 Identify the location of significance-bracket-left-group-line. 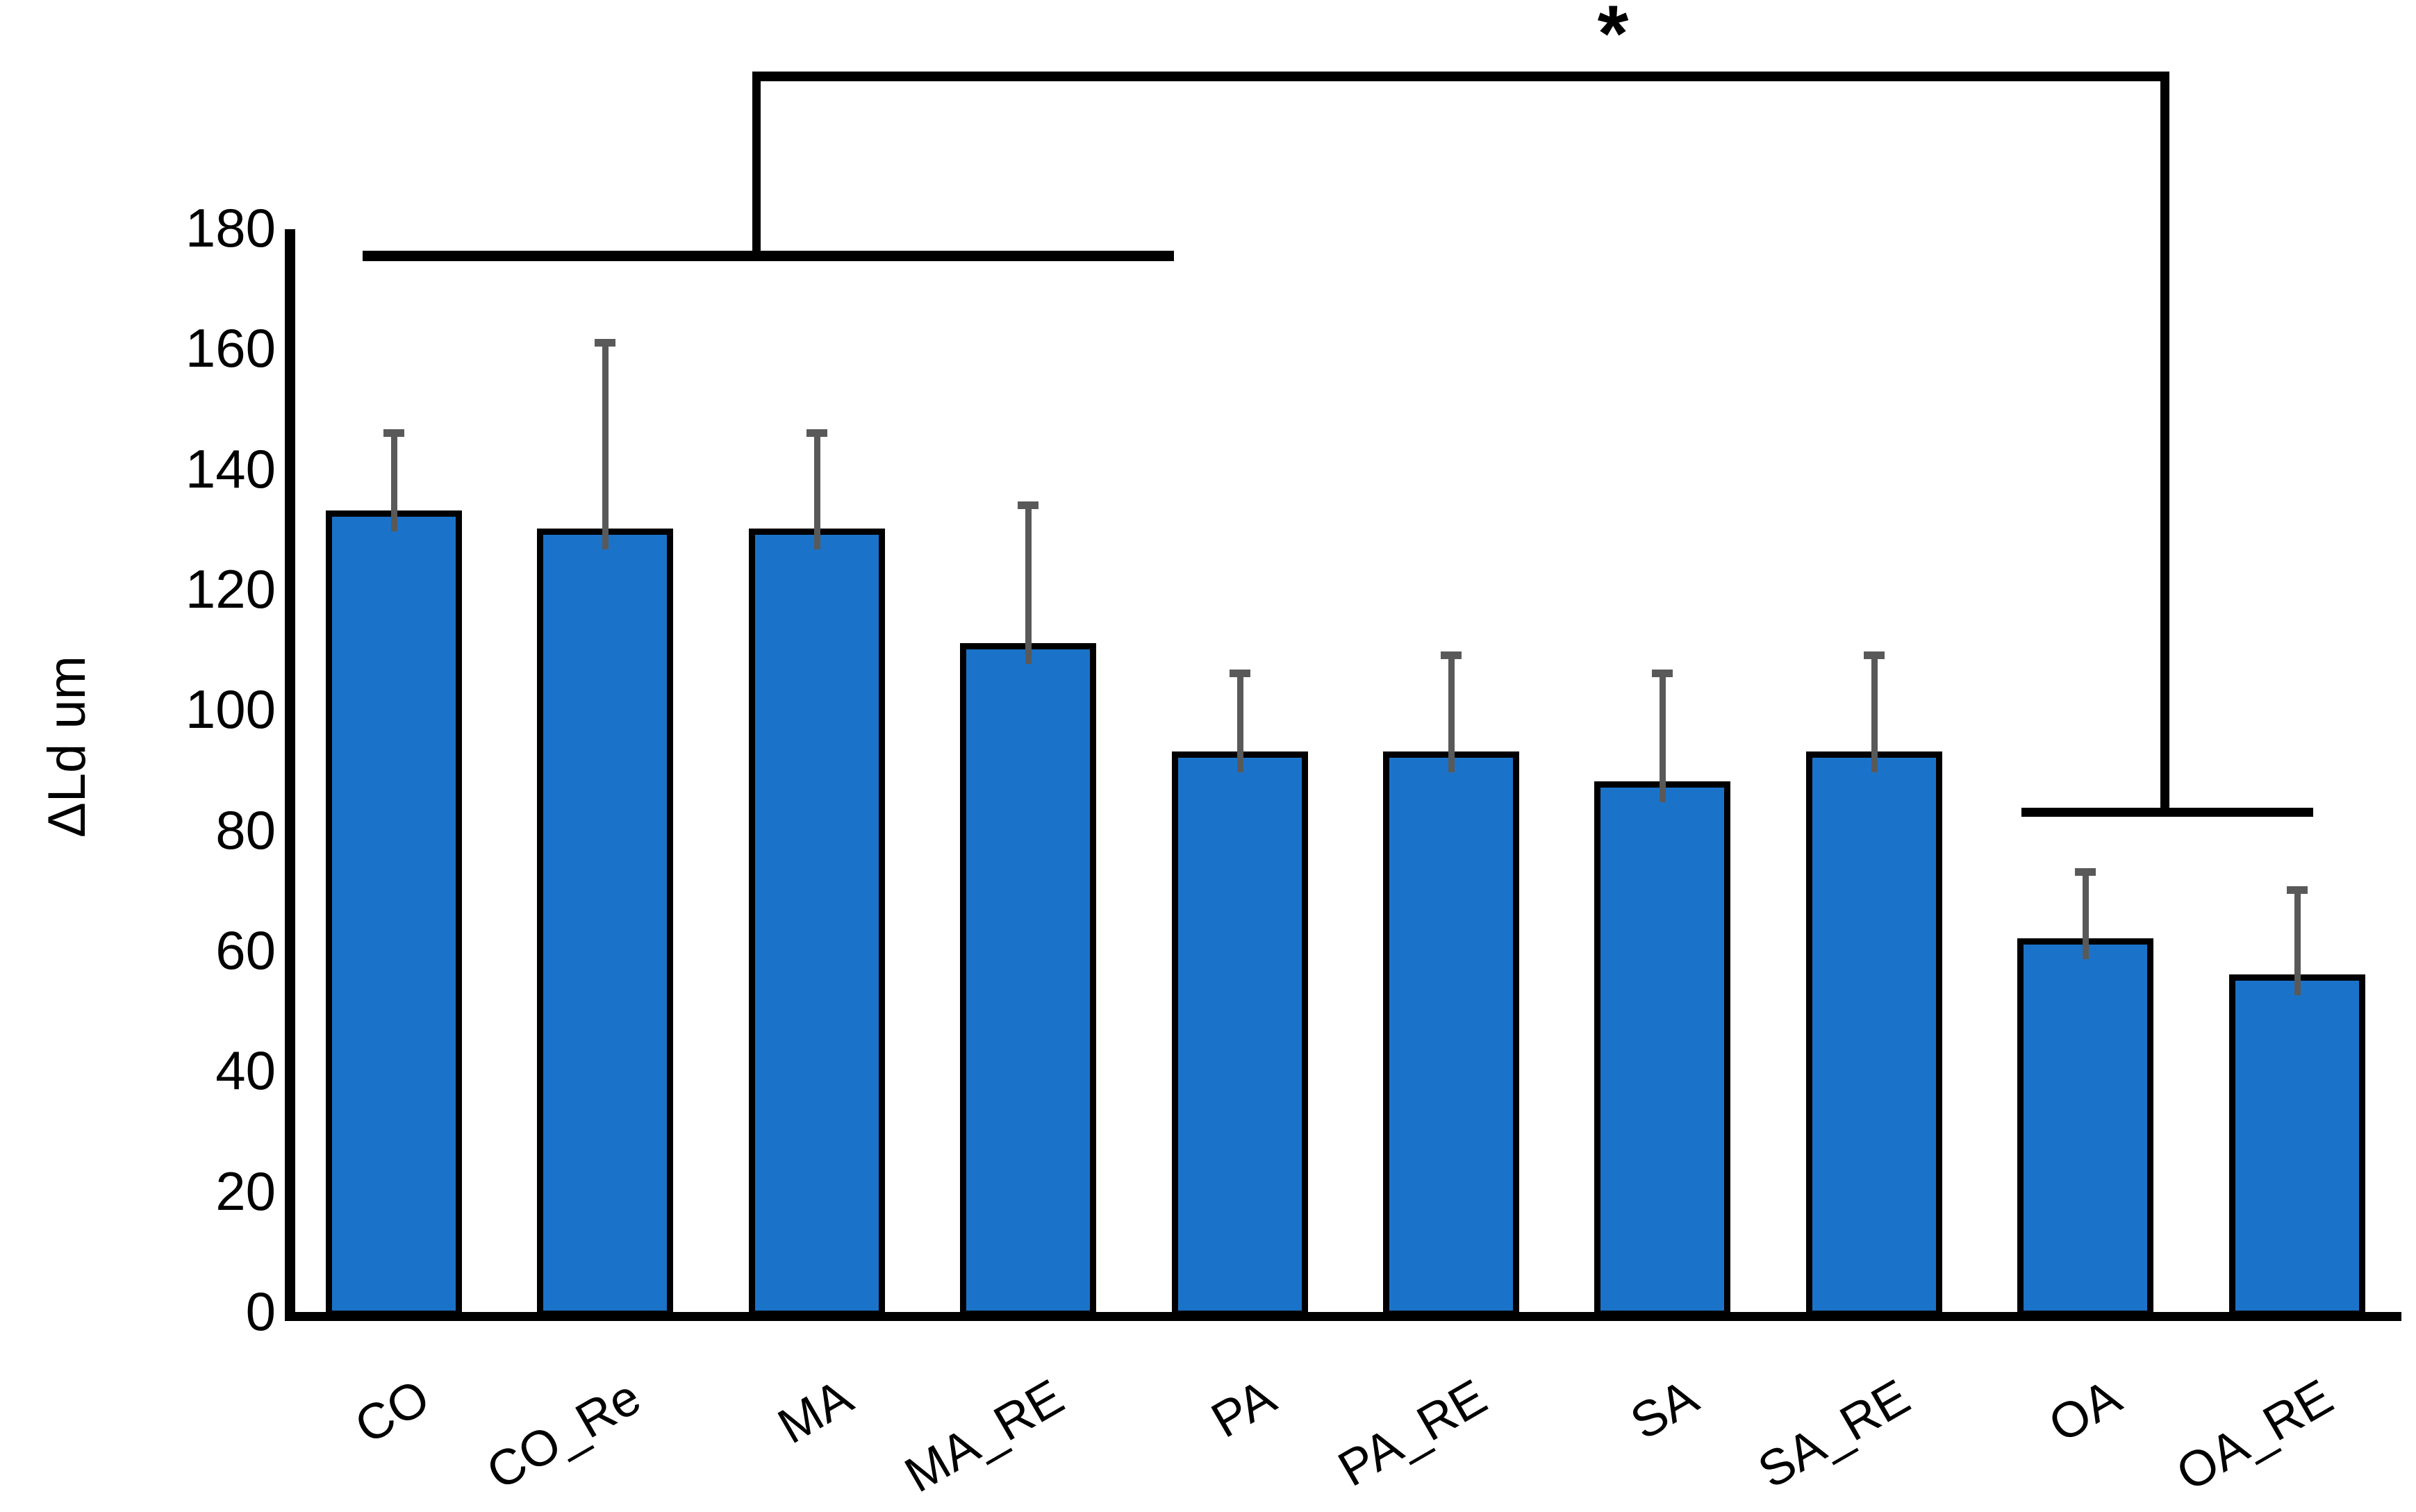
(768, 256).